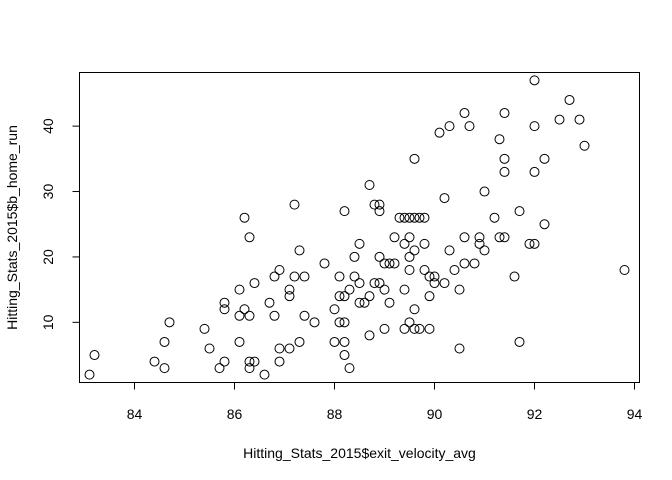  Describe the element at coordinates (48, 322) in the screenshot. I see `y-tick-label: 10` at that location.